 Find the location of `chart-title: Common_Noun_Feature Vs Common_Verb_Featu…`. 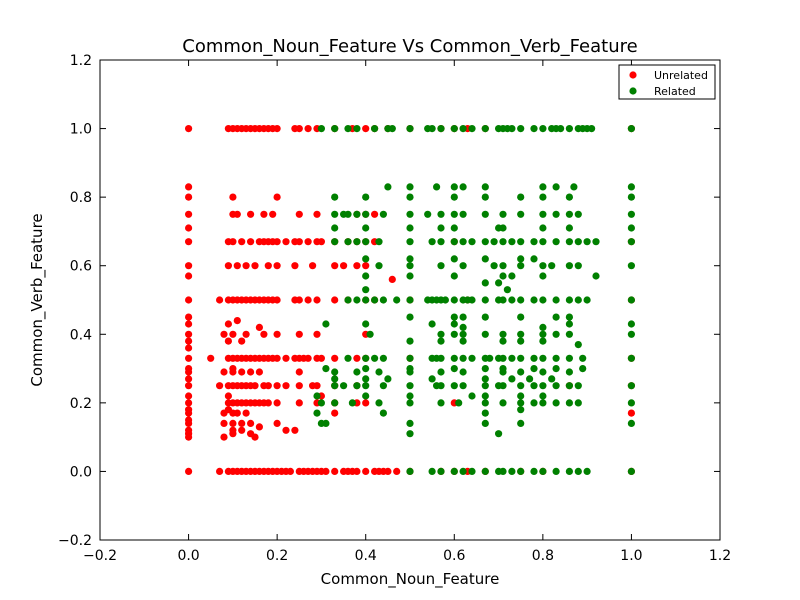

chart-title: Common_Noun_Feature Vs Common_Verb_Featu… is located at coordinates (409, 46).